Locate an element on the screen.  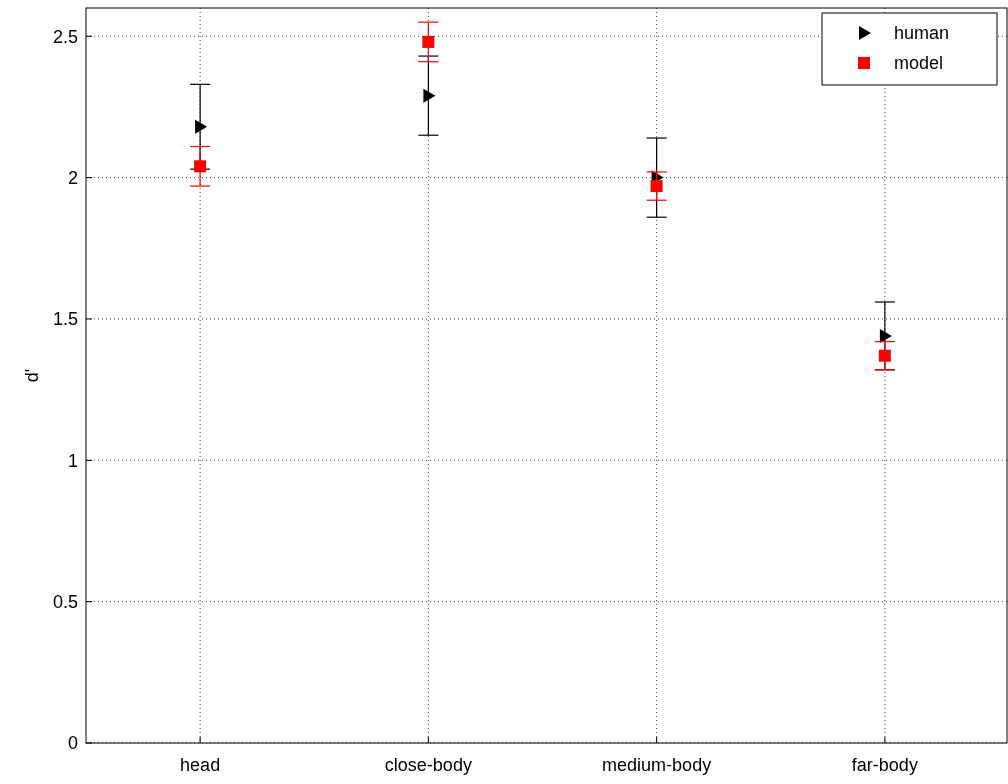
y-tick-label: 0.5 is located at coordinates (65, 601).